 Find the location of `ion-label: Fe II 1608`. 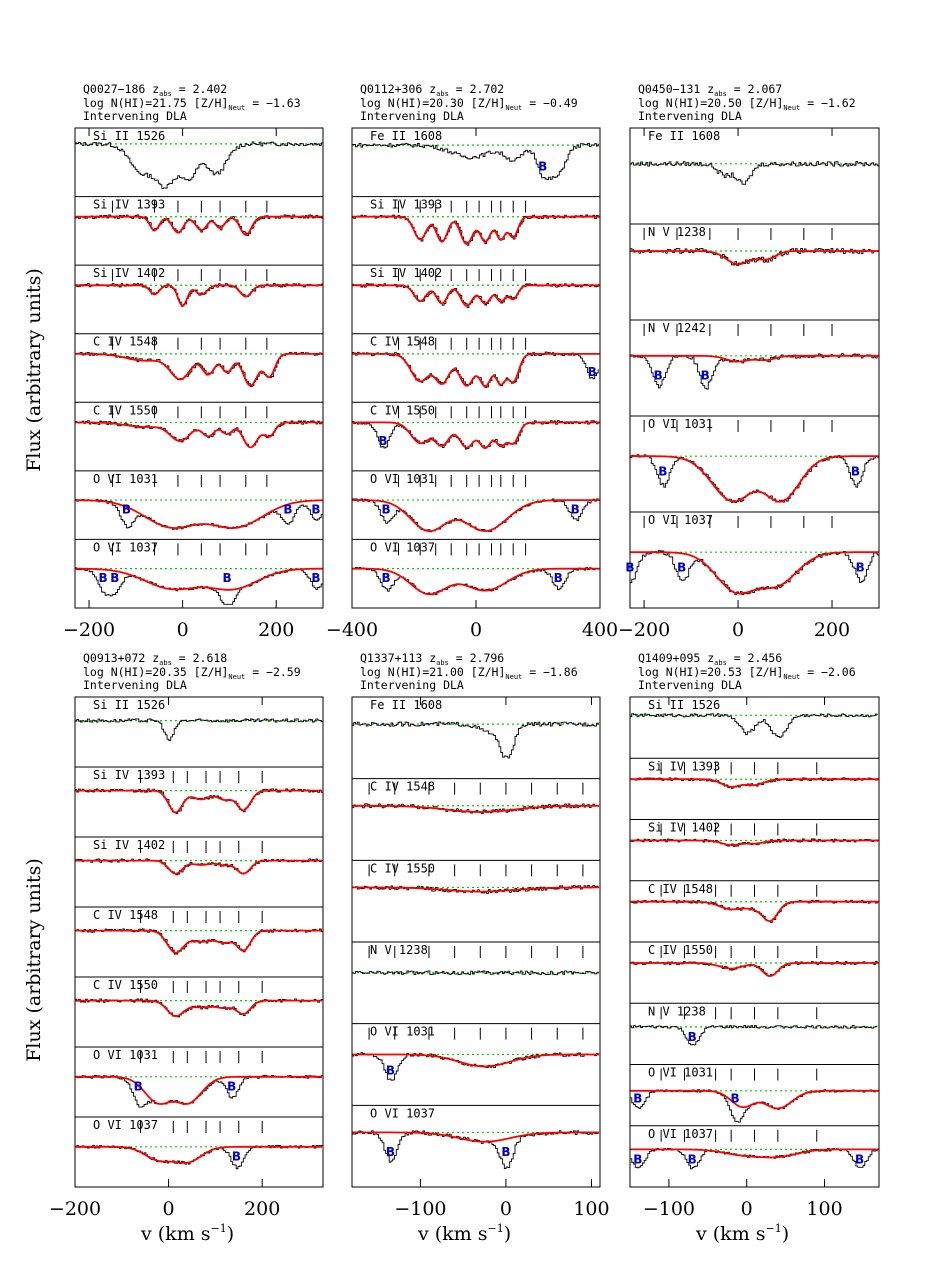

ion-label: Fe II 1608 is located at coordinates (684, 136).